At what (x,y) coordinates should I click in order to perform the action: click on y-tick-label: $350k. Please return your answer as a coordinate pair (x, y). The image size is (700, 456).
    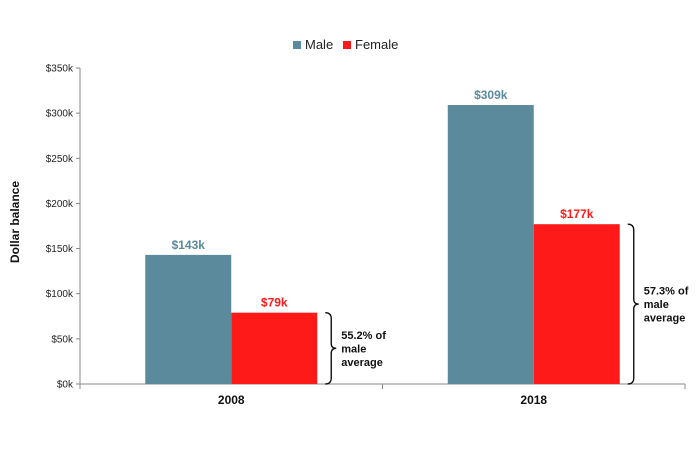
    Looking at the image, I should click on (60, 69).